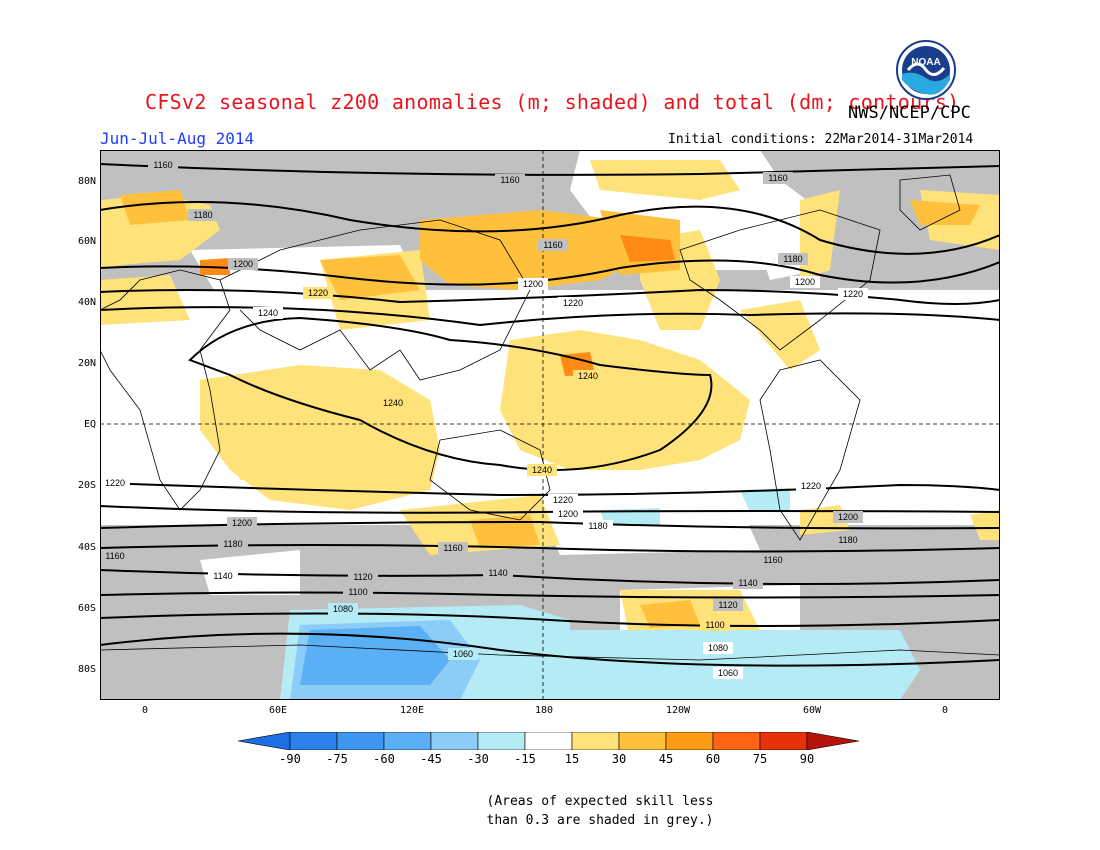  Describe the element at coordinates (431, 759) in the screenshot. I see `colorbar-tick-label: -45` at that location.